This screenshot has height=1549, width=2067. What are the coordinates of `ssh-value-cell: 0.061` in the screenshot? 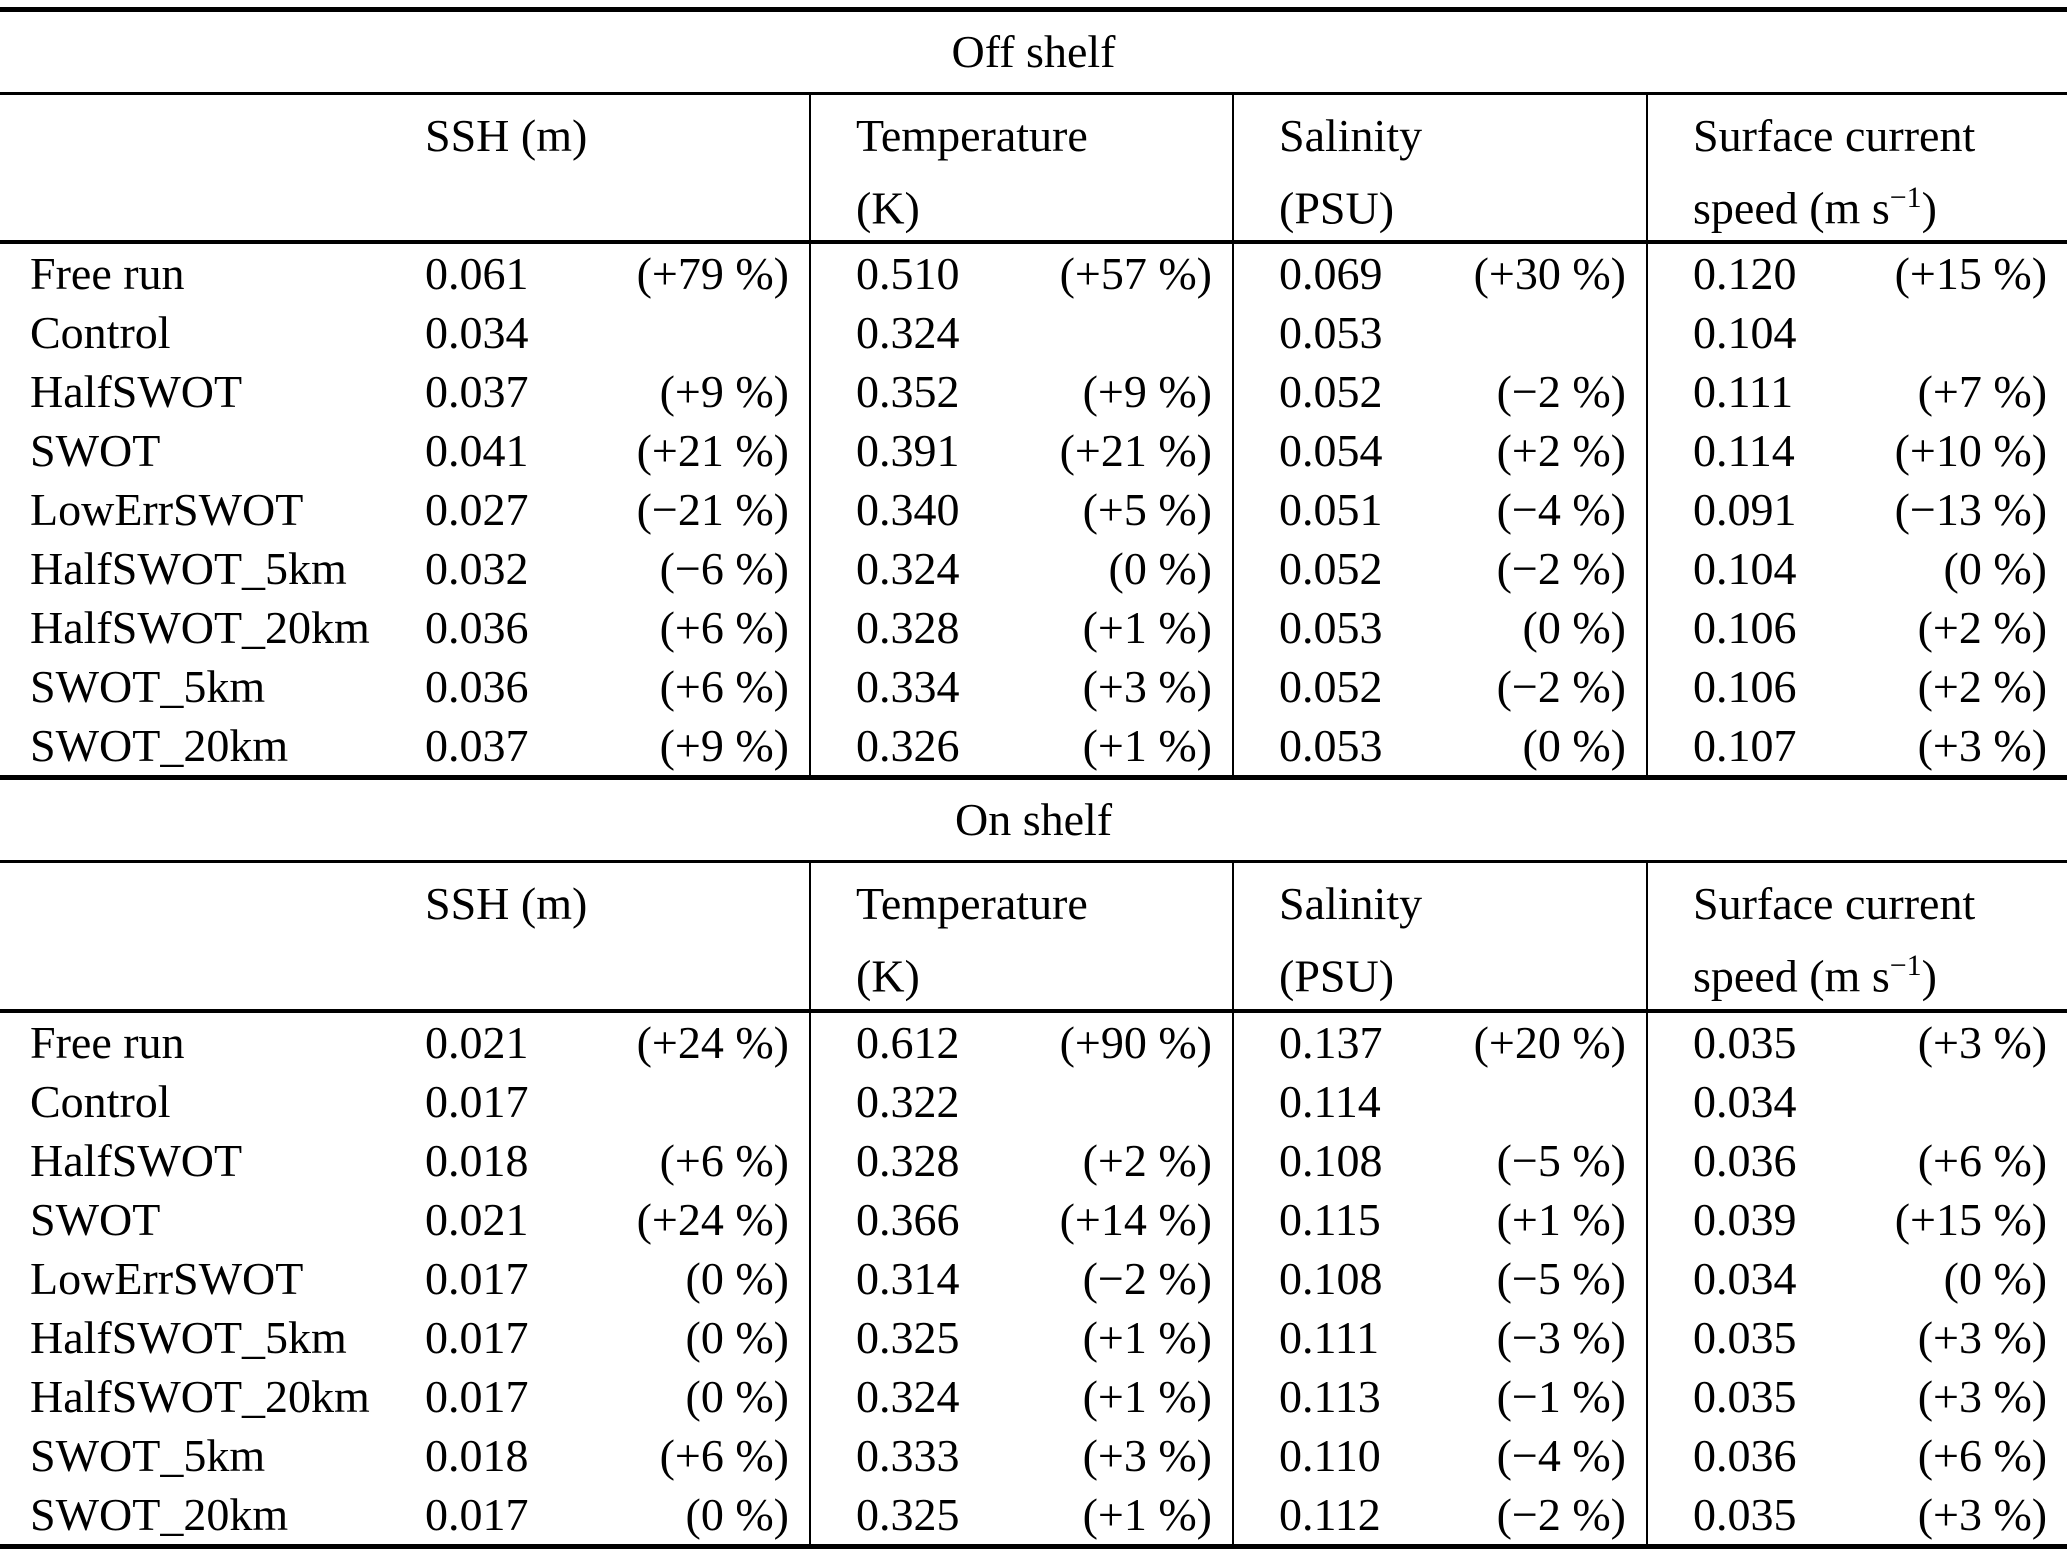 It's located at (477, 274).